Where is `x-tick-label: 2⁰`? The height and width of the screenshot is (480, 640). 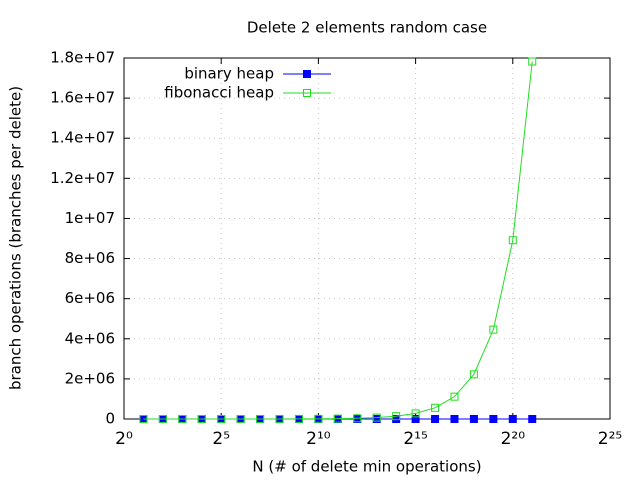
x-tick-label: 2⁰ is located at coordinates (124, 439).